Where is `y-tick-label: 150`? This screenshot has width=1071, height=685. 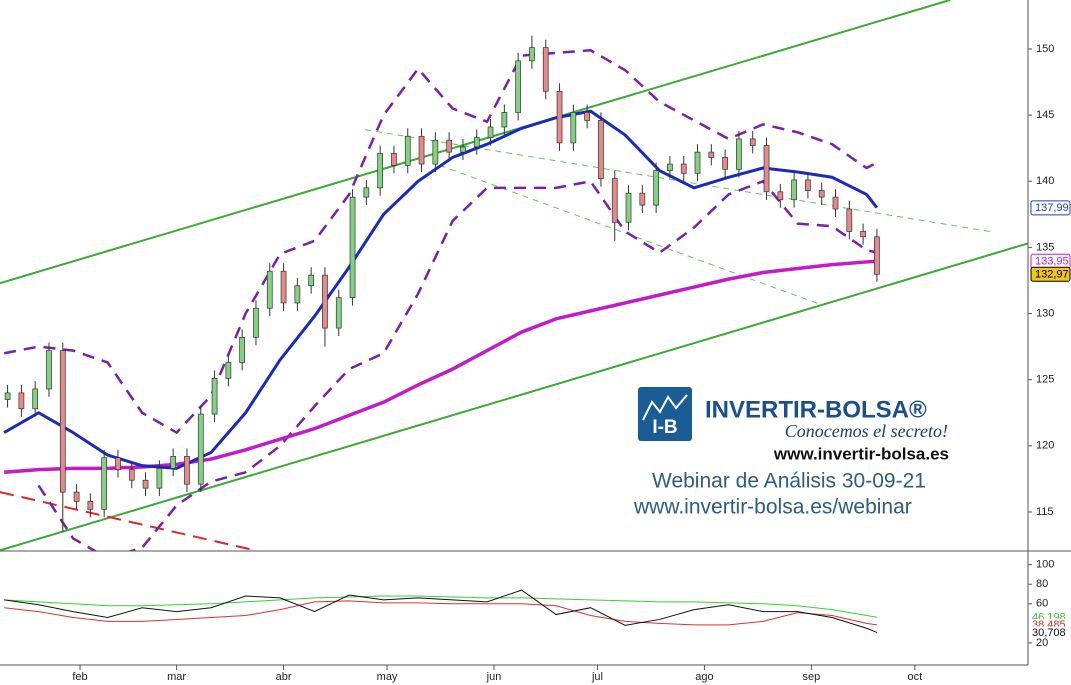 y-tick-label: 150 is located at coordinates (1045, 49).